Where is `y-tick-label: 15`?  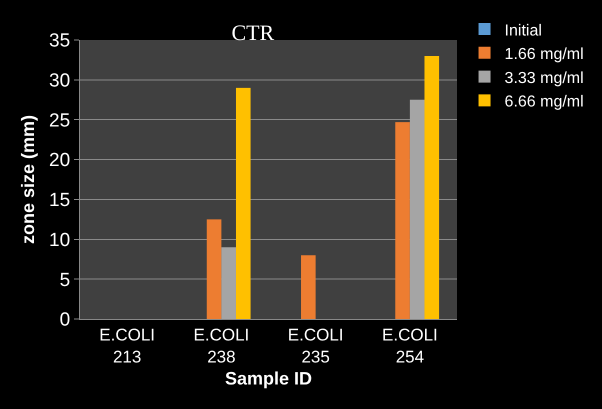
y-tick-label: 15 is located at coordinates (59, 201).